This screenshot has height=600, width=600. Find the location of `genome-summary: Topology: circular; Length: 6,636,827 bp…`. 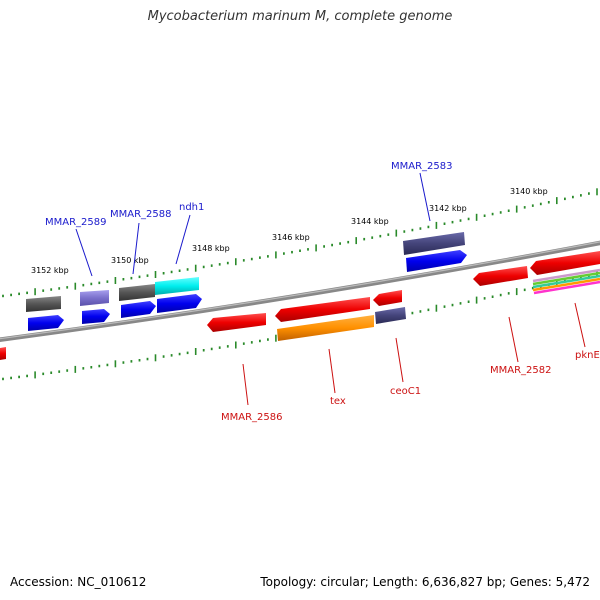

genome-summary: Topology: circular; Length: 6,636,827 bp… is located at coordinates (425, 582).